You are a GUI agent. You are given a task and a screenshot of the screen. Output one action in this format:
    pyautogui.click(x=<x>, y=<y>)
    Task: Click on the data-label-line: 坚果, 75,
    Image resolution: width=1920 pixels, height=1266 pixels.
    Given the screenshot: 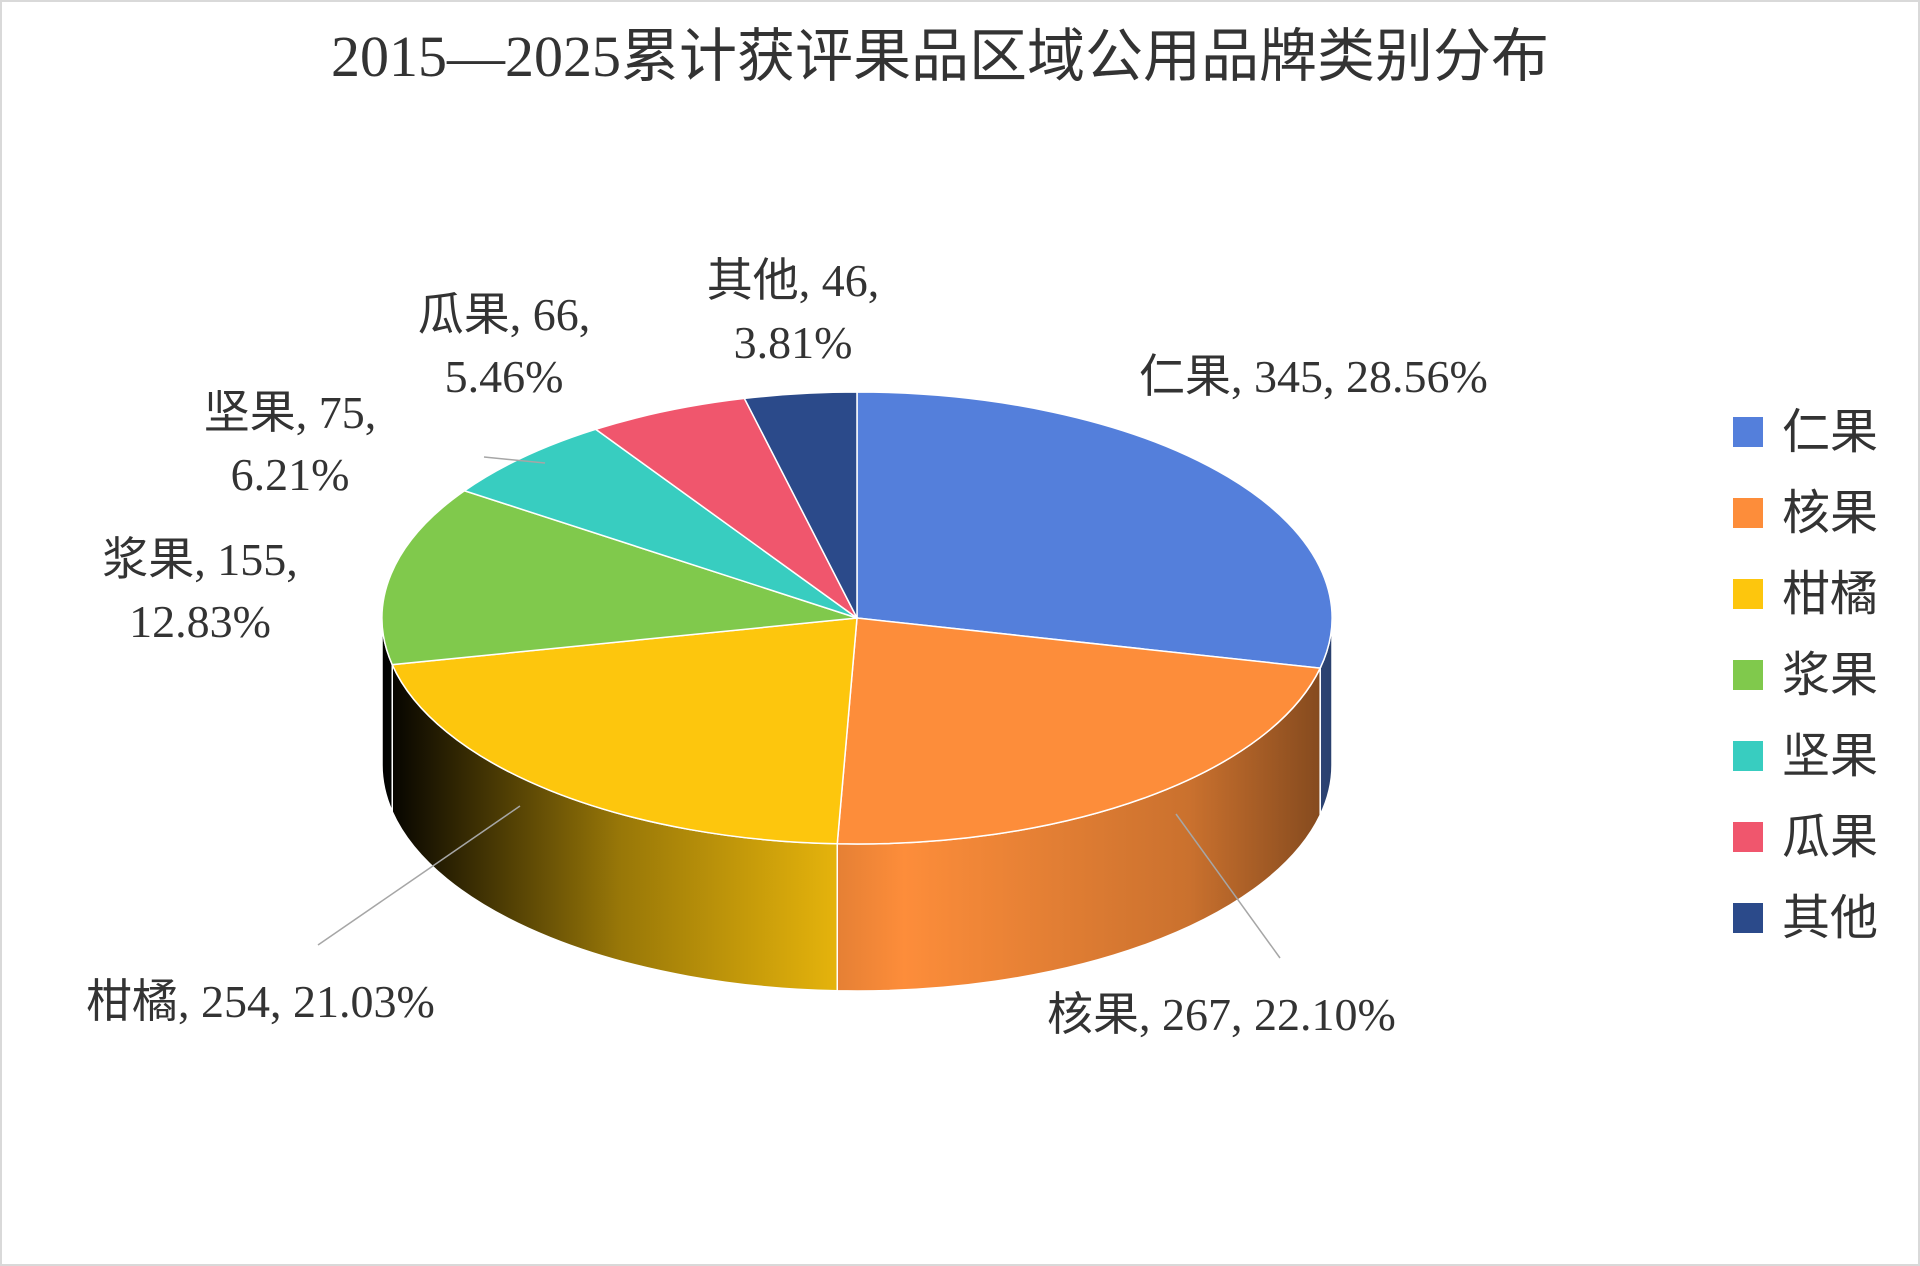 What is the action you would take?
    pyautogui.click(x=290, y=412)
    